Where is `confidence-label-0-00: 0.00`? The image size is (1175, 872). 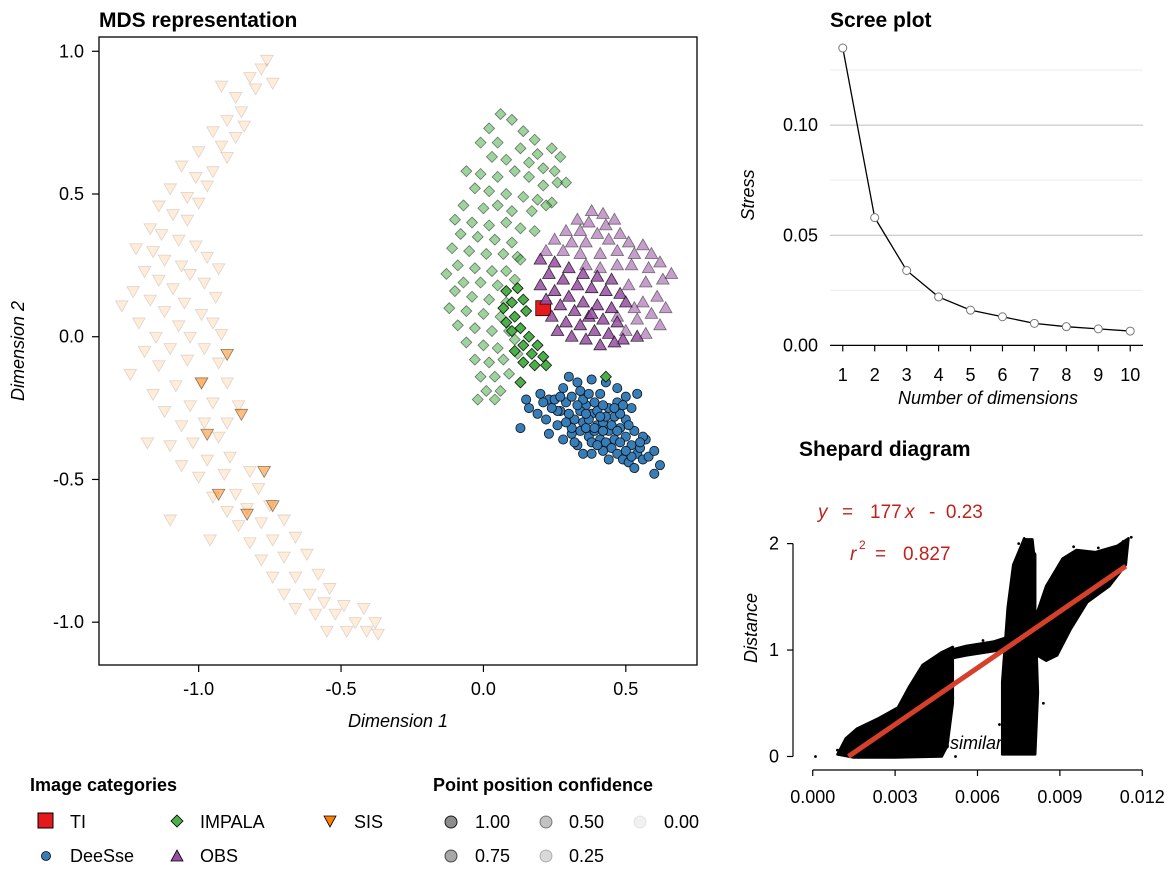 confidence-label-0-00: 0.00 is located at coordinates (681, 822).